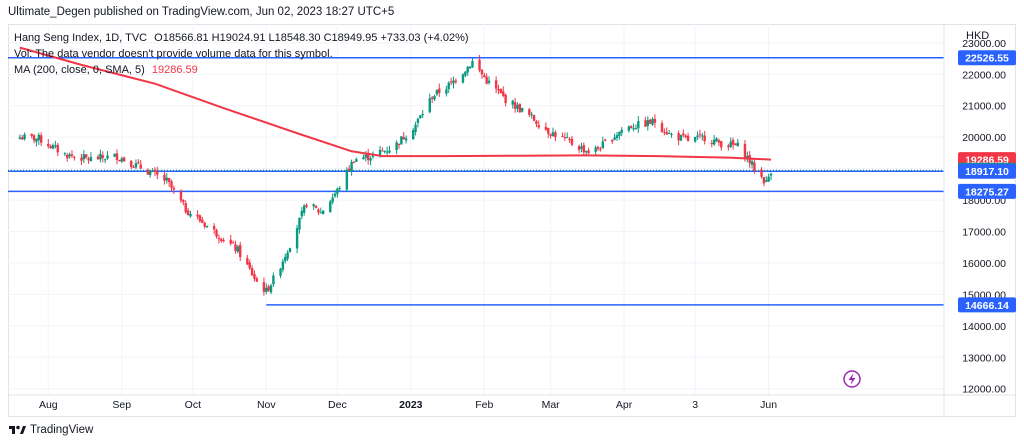 The image size is (1024, 443). Describe the element at coordinates (484, 405) in the screenshot. I see `x-tick-label: Feb` at that location.